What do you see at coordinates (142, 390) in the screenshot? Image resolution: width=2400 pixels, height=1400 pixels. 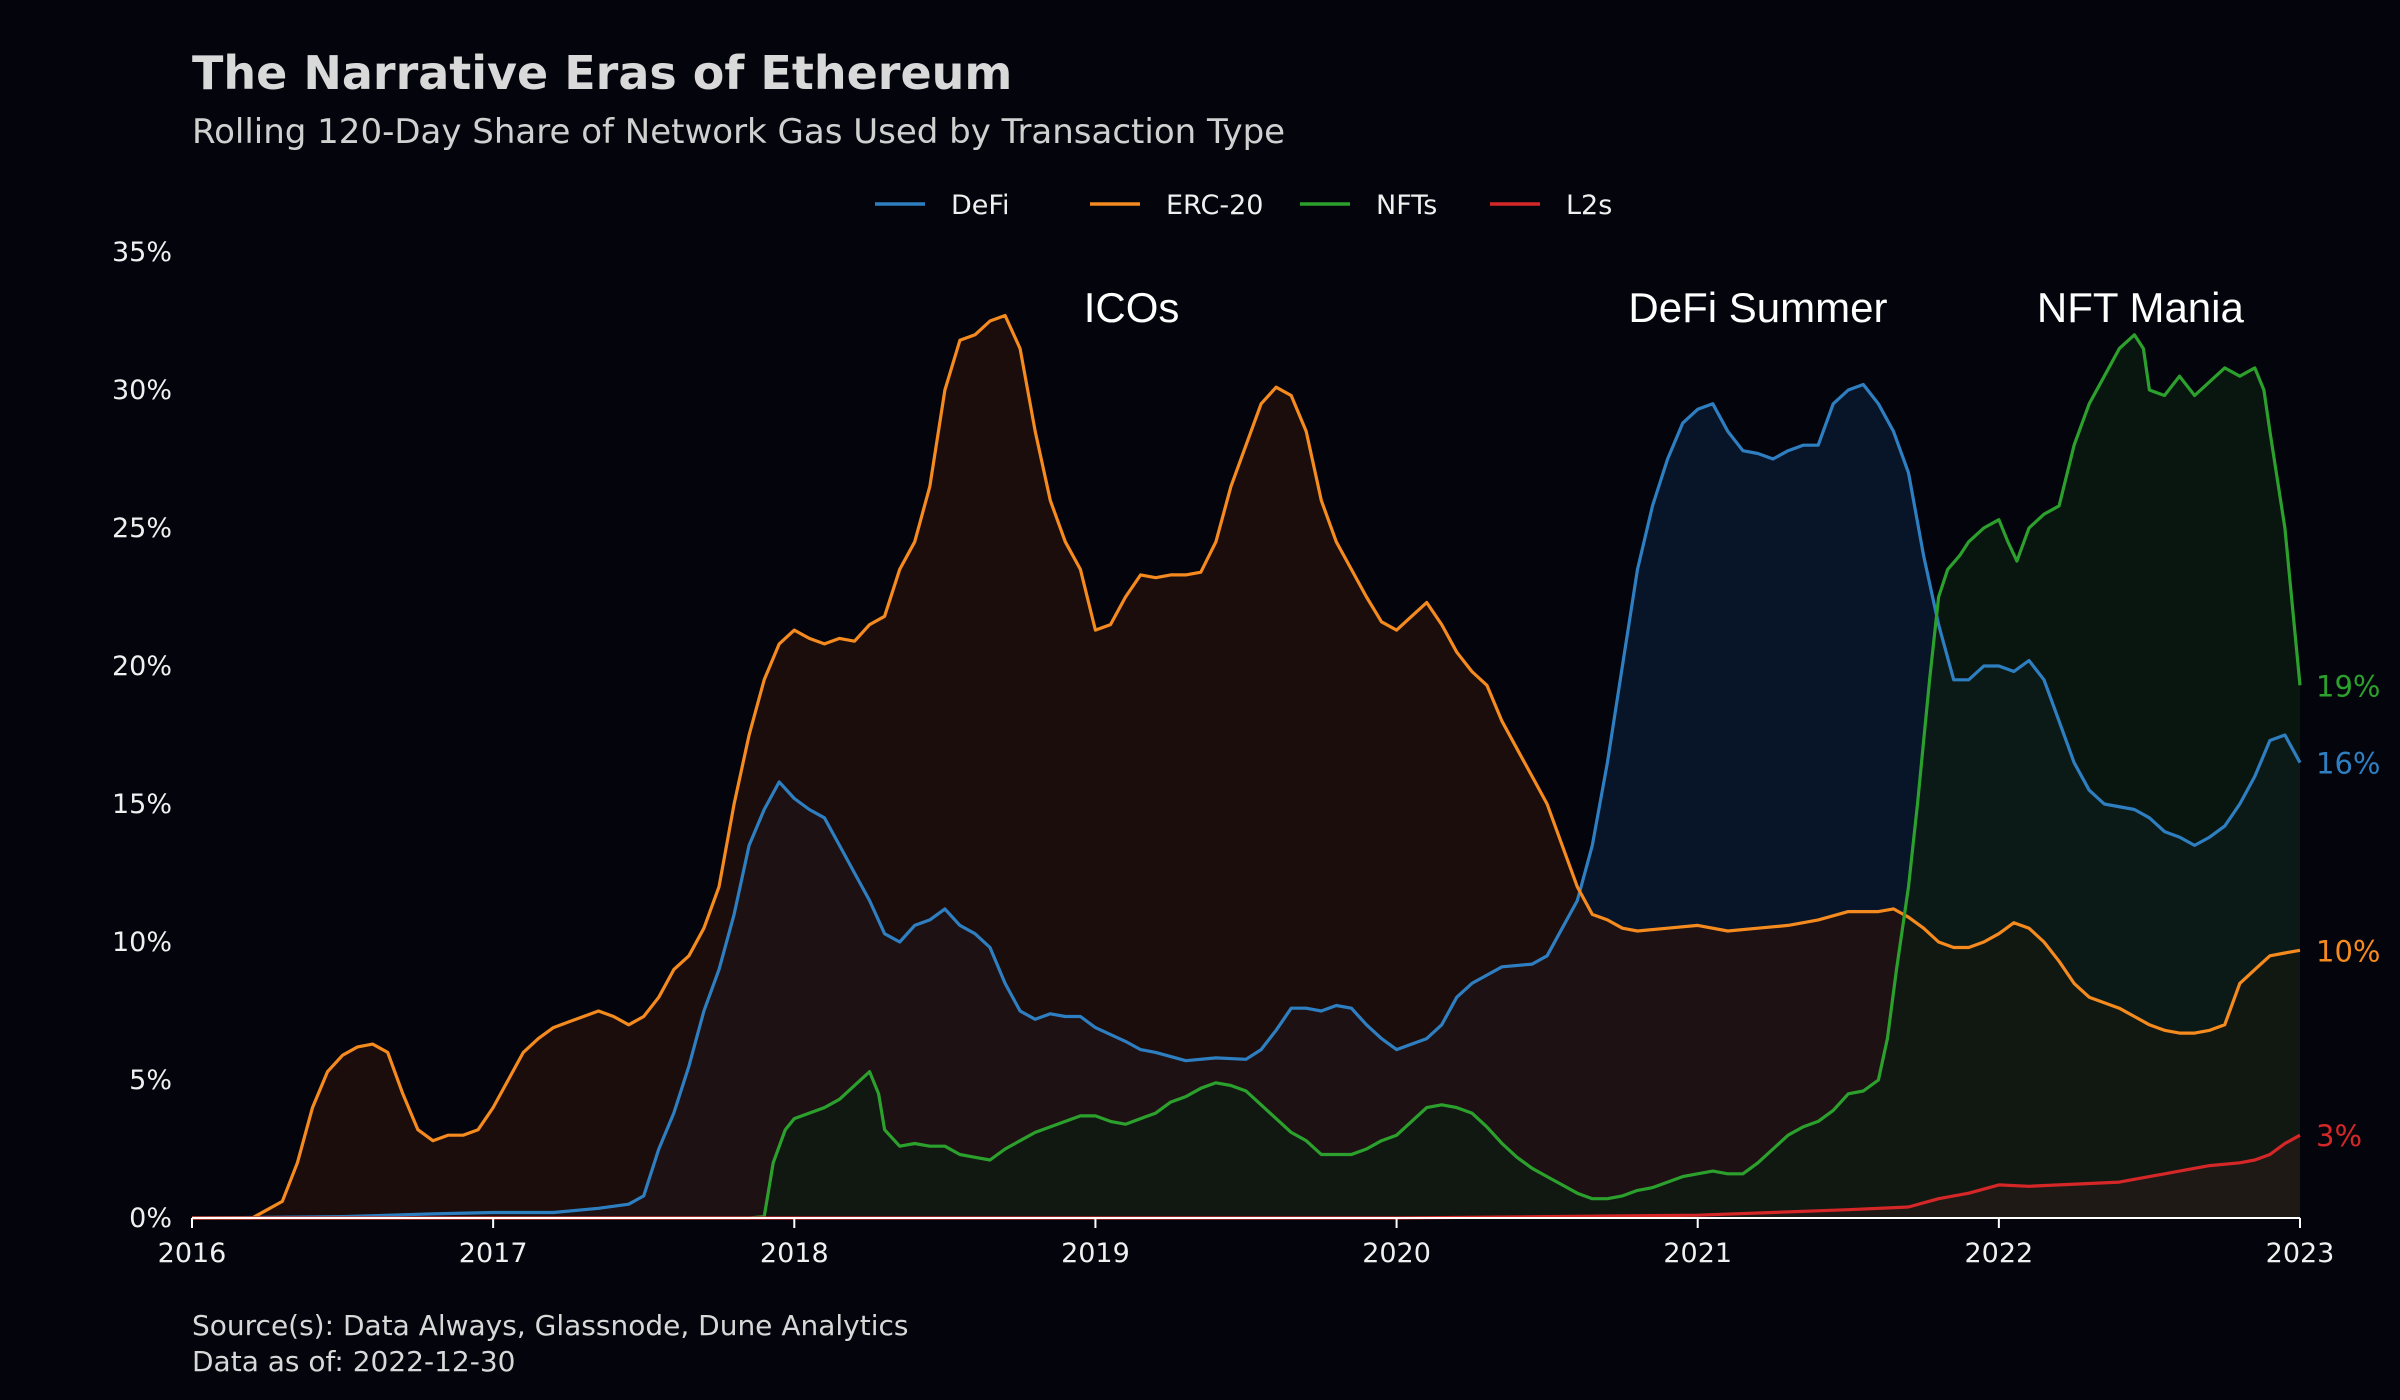 I see `y-tick-label: 30%` at bounding box center [142, 390].